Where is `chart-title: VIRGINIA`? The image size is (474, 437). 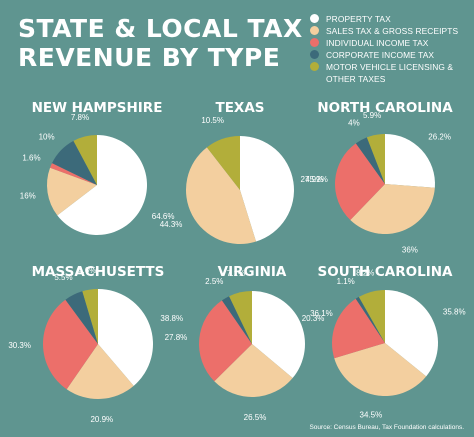
chart-title: VIRGINIA is located at coordinates (252, 272).